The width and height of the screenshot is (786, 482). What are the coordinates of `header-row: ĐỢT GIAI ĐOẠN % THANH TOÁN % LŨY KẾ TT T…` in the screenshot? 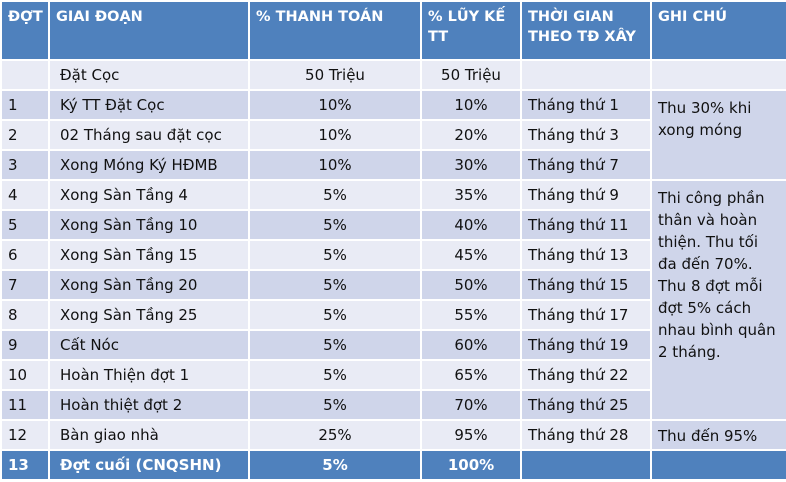 It's located at (393, 30).